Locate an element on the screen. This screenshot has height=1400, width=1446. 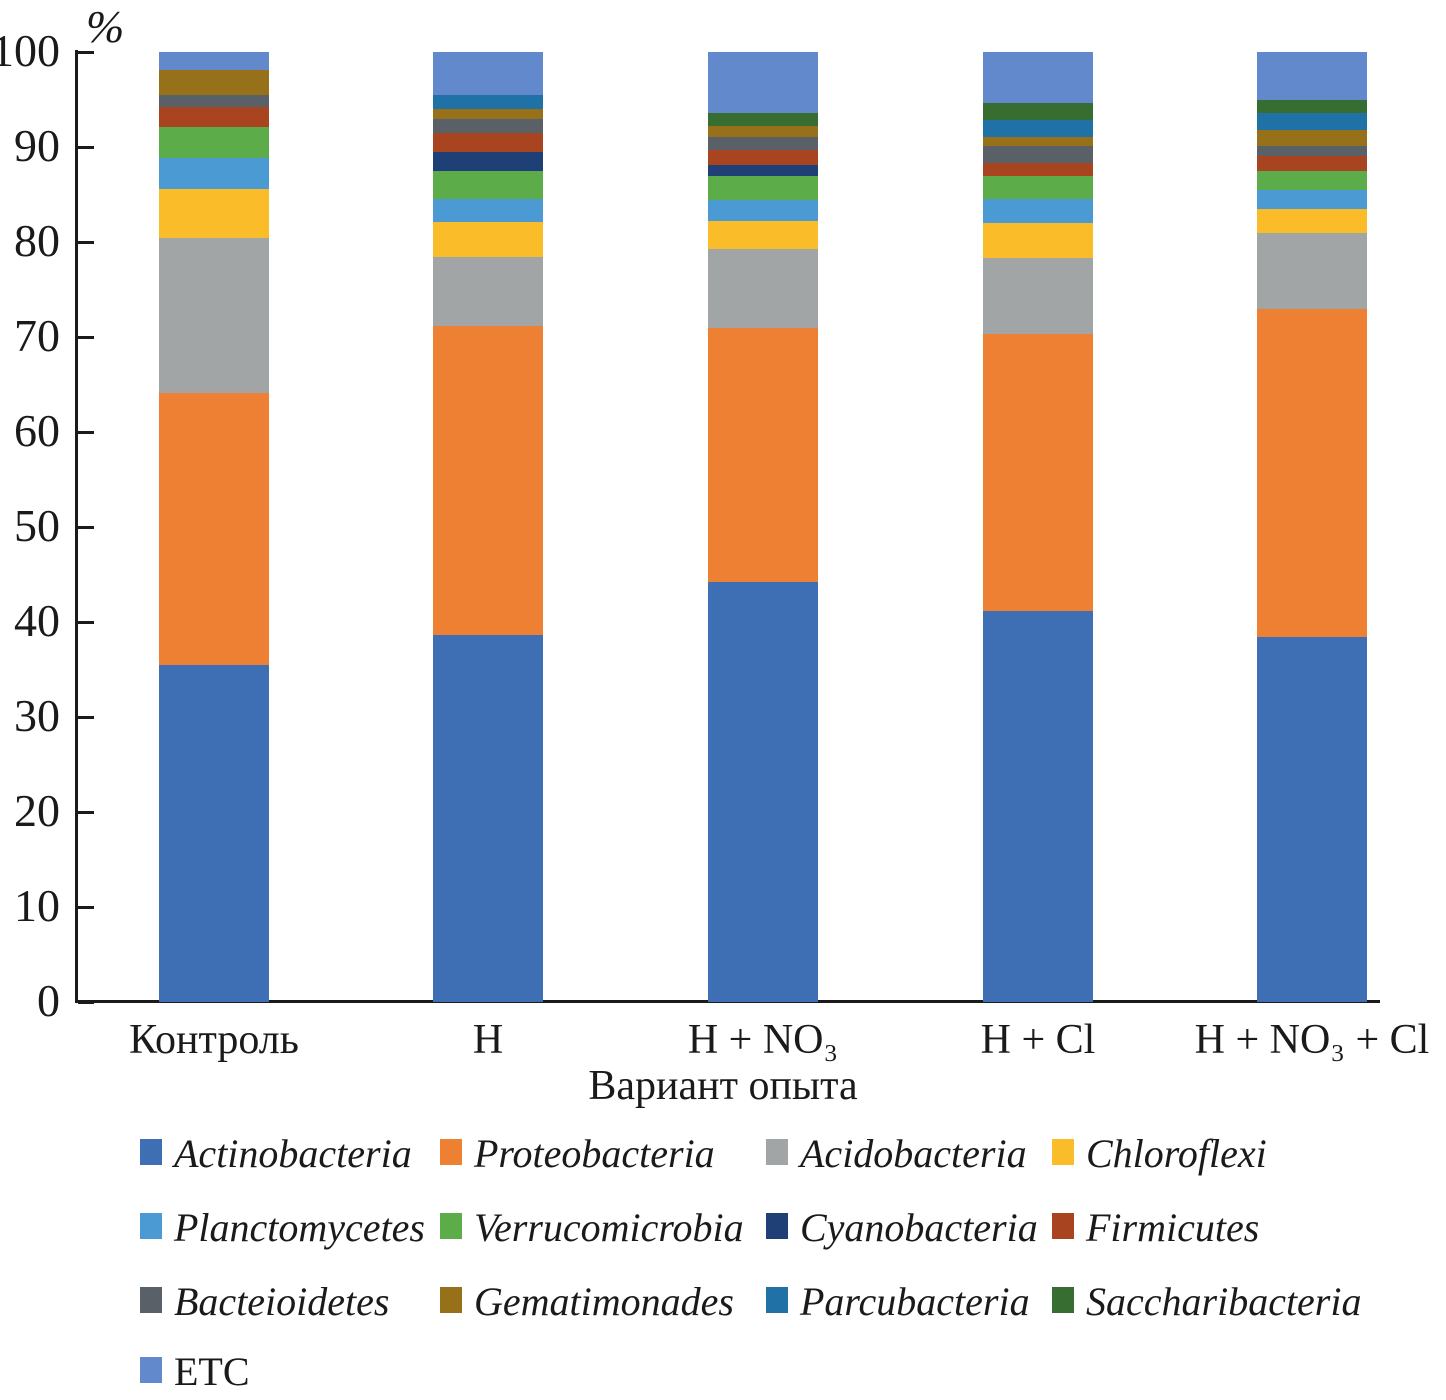
legend-item-gematimonades: Gematimonades is located at coordinates (587, 1302).